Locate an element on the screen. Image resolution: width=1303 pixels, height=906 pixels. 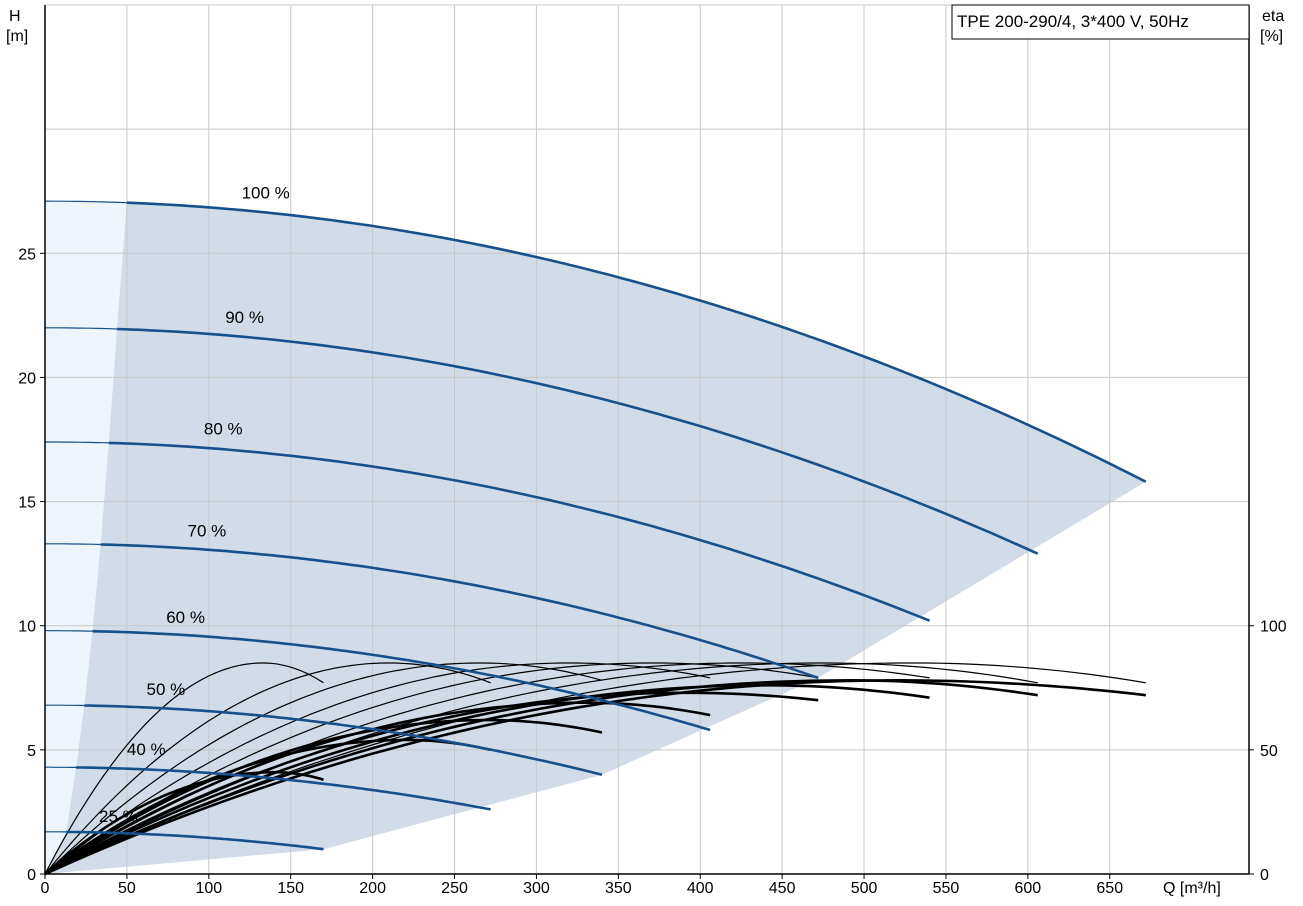
y-axis-right-title: eta is located at coordinates (1273, 16).